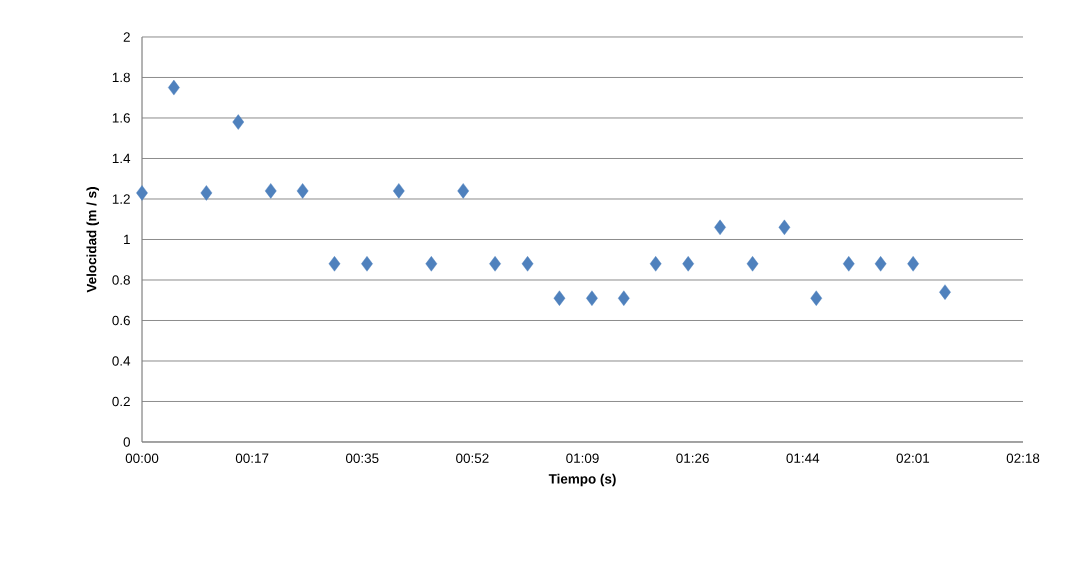  What do you see at coordinates (692, 458) in the screenshot?
I see `x-tick-label: 01:26` at bounding box center [692, 458].